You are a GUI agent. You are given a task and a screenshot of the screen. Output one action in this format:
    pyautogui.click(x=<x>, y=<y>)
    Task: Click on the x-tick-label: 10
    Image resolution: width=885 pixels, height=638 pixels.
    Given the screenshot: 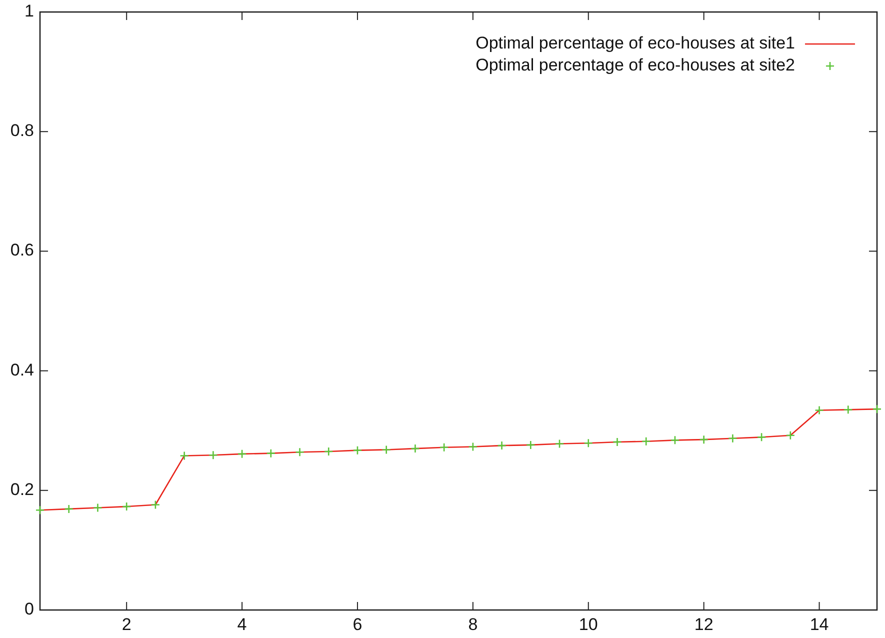 What is the action you would take?
    pyautogui.click(x=588, y=624)
    